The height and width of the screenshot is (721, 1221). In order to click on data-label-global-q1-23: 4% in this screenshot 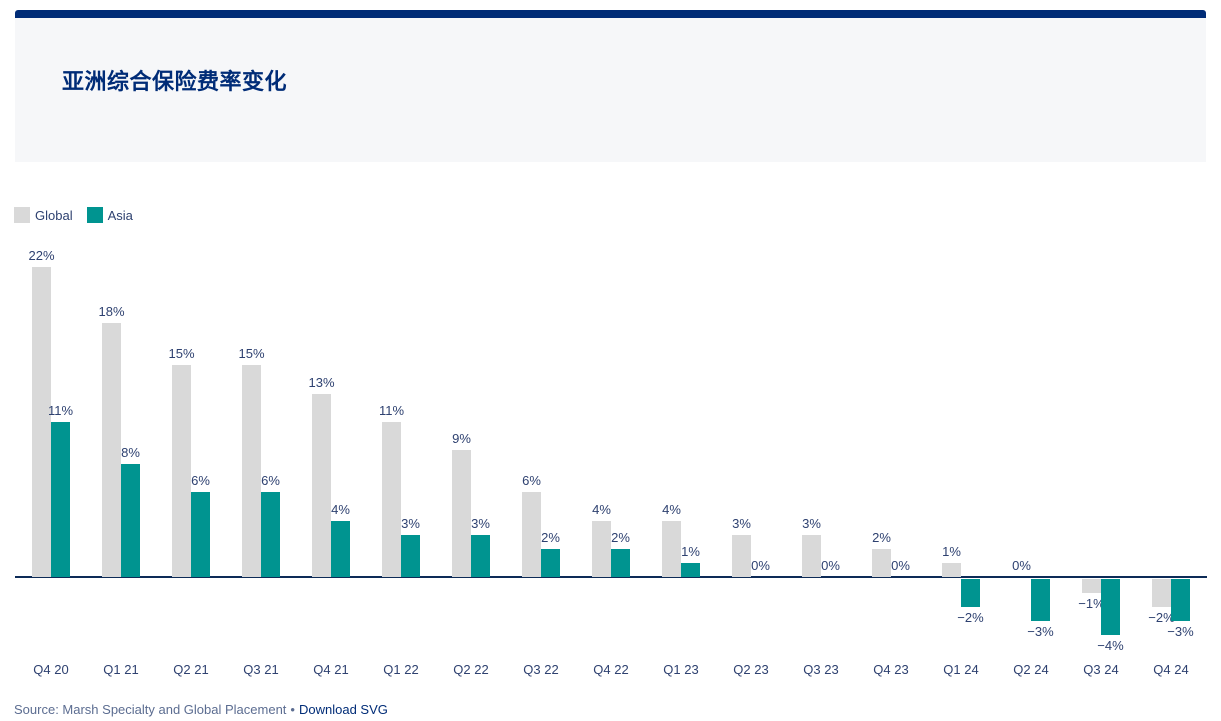, I will do `click(671, 509)`.